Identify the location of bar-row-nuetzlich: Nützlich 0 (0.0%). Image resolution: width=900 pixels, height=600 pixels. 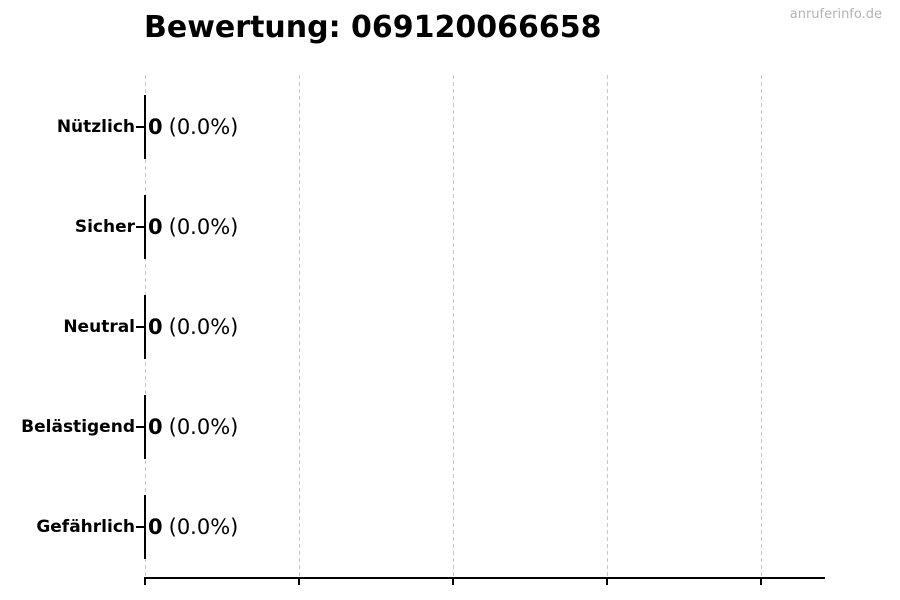
(450, 127).